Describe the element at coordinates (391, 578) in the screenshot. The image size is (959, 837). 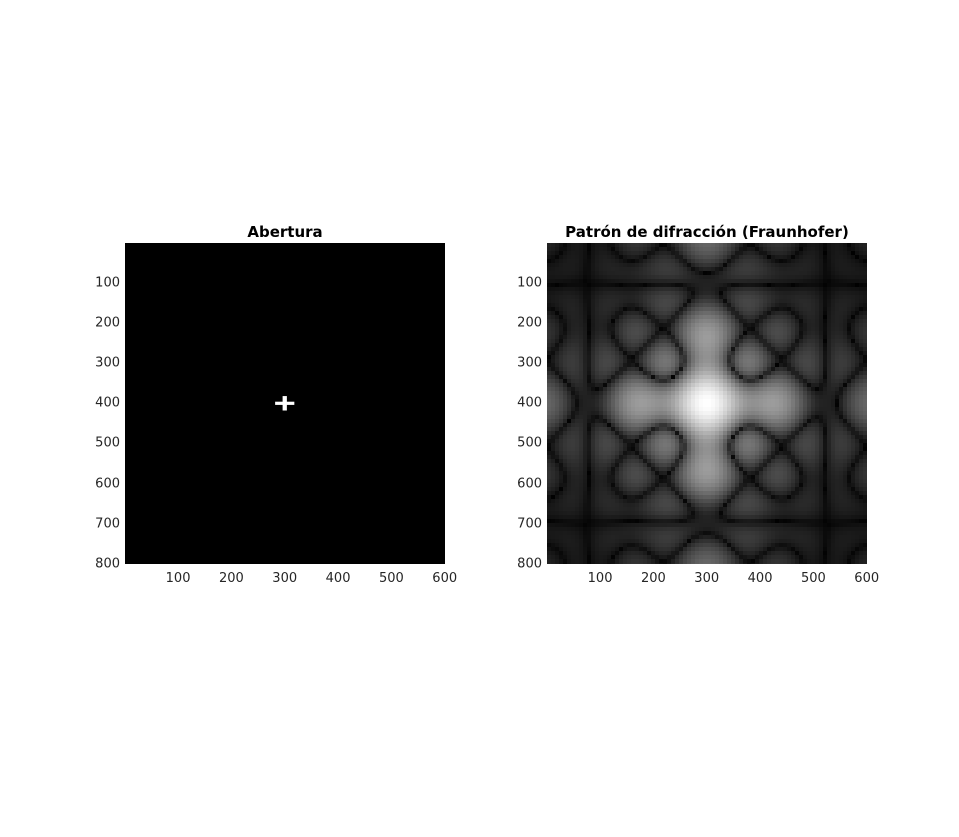
I see `aperture-xtick-label: 500` at that location.